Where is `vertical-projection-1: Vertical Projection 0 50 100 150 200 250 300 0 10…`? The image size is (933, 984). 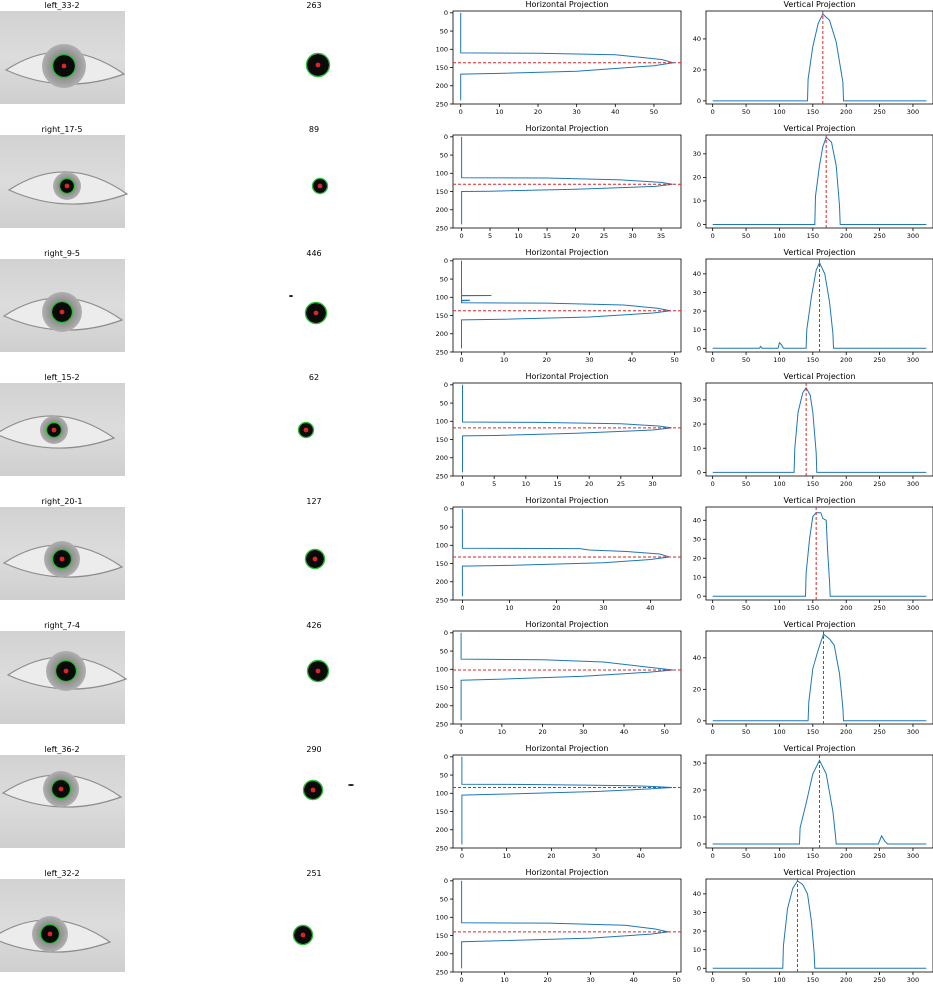 vertical-projection-1: Vertical Projection 0 50 100 150 200 250 300 0 10… is located at coordinates (813, 182).